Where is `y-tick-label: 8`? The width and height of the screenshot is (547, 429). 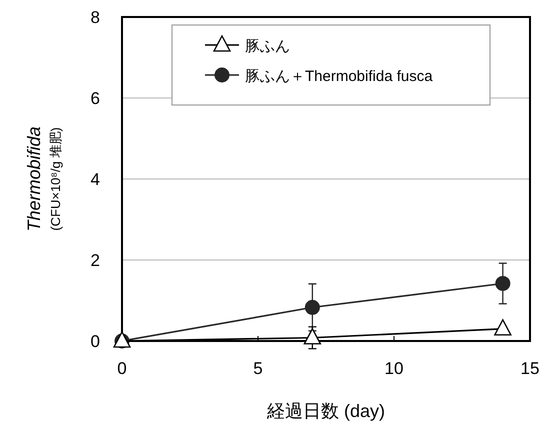
y-tick-label: 8 is located at coordinates (95, 17).